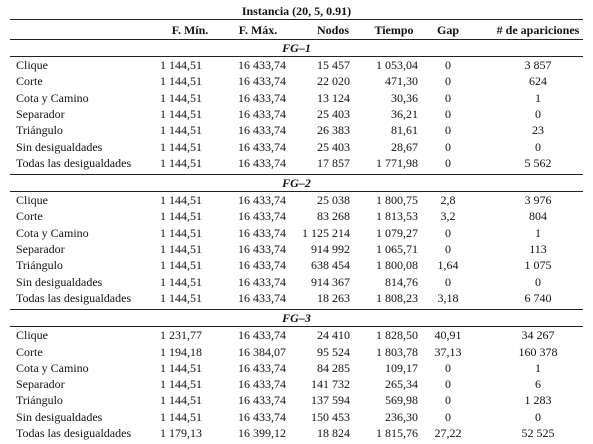 The width and height of the screenshot is (593, 444). What do you see at coordinates (262, 433) in the screenshot?
I see `table-cell: 16 399,12` at bounding box center [262, 433].